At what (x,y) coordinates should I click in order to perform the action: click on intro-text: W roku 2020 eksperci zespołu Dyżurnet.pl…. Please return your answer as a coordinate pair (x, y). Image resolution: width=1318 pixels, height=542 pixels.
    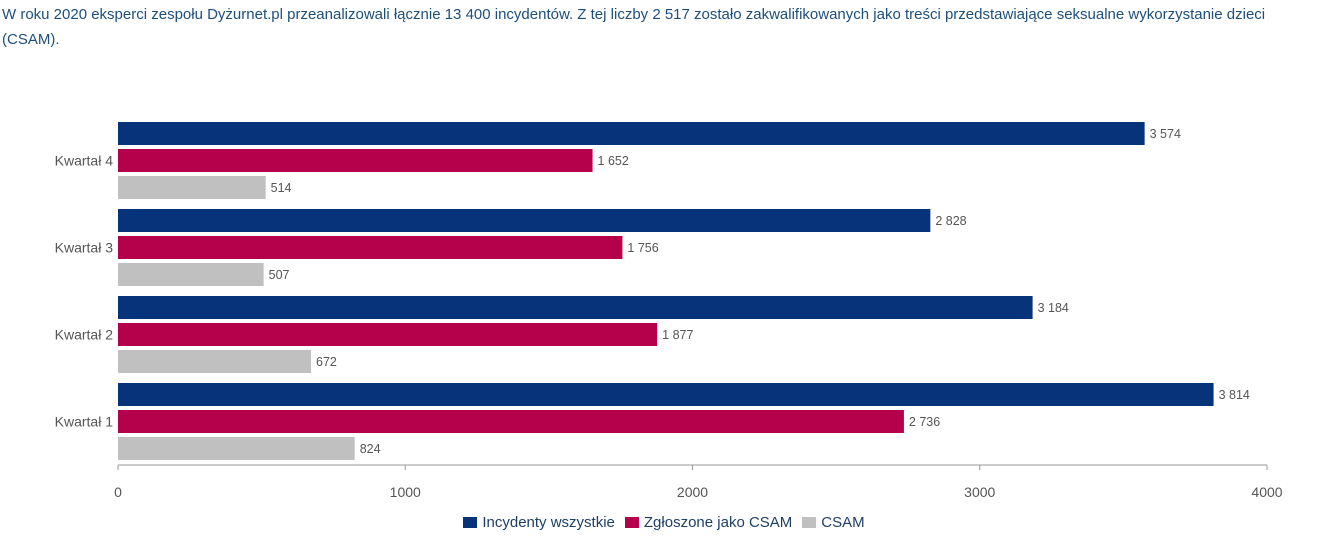
    Looking at the image, I should click on (634, 27).